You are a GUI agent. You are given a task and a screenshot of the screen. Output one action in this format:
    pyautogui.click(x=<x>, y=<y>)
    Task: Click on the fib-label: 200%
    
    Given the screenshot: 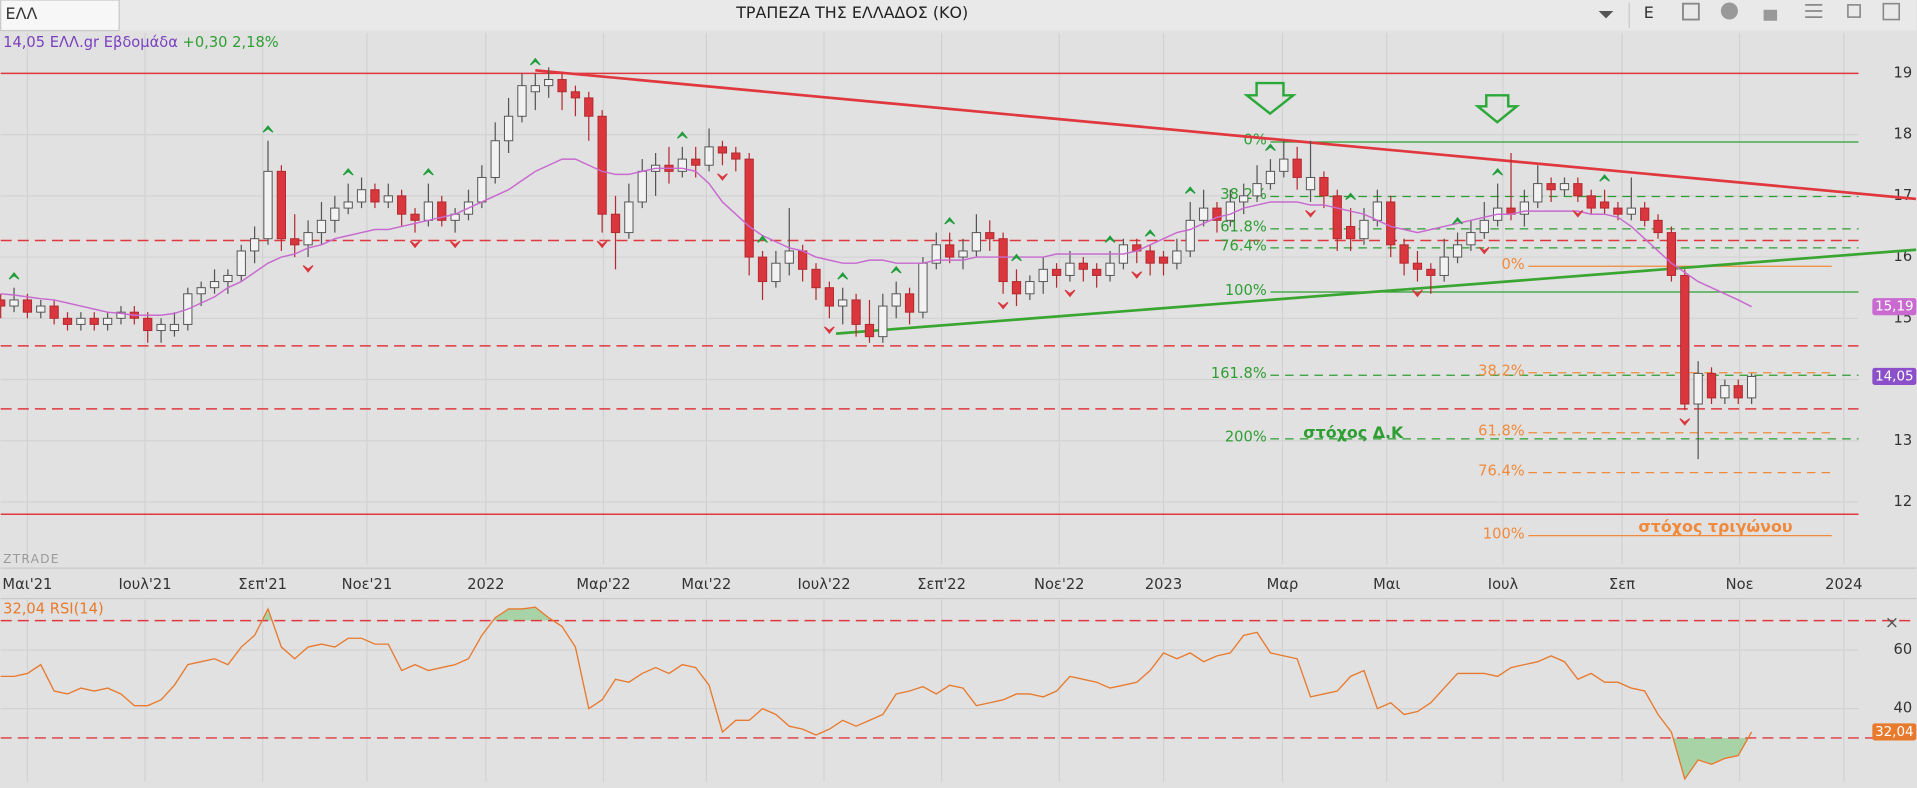 What is the action you would take?
    pyautogui.click(x=1246, y=437)
    